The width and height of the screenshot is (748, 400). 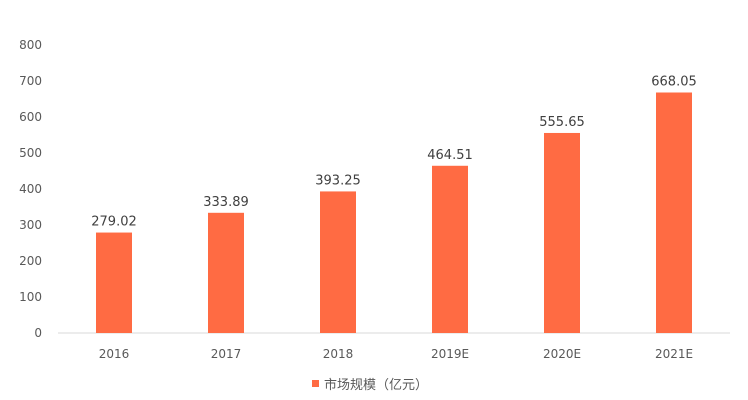 What do you see at coordinates (30, 225) in the screenshot?
I see `y-tick-label: 300` at bounding box center [30, 225].